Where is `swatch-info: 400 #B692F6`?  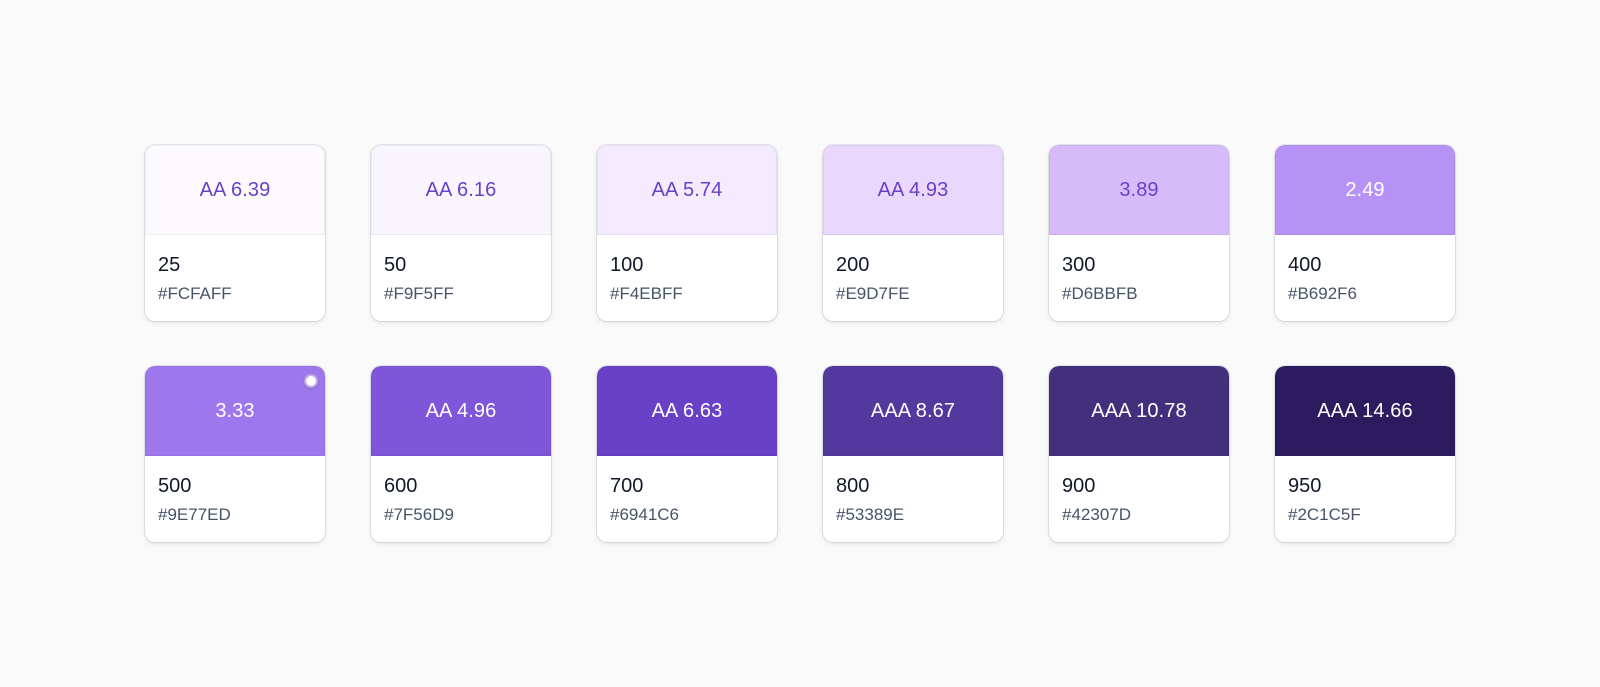 swatch-info: 400 #B692F6 is located at coordinates (1365, 270).